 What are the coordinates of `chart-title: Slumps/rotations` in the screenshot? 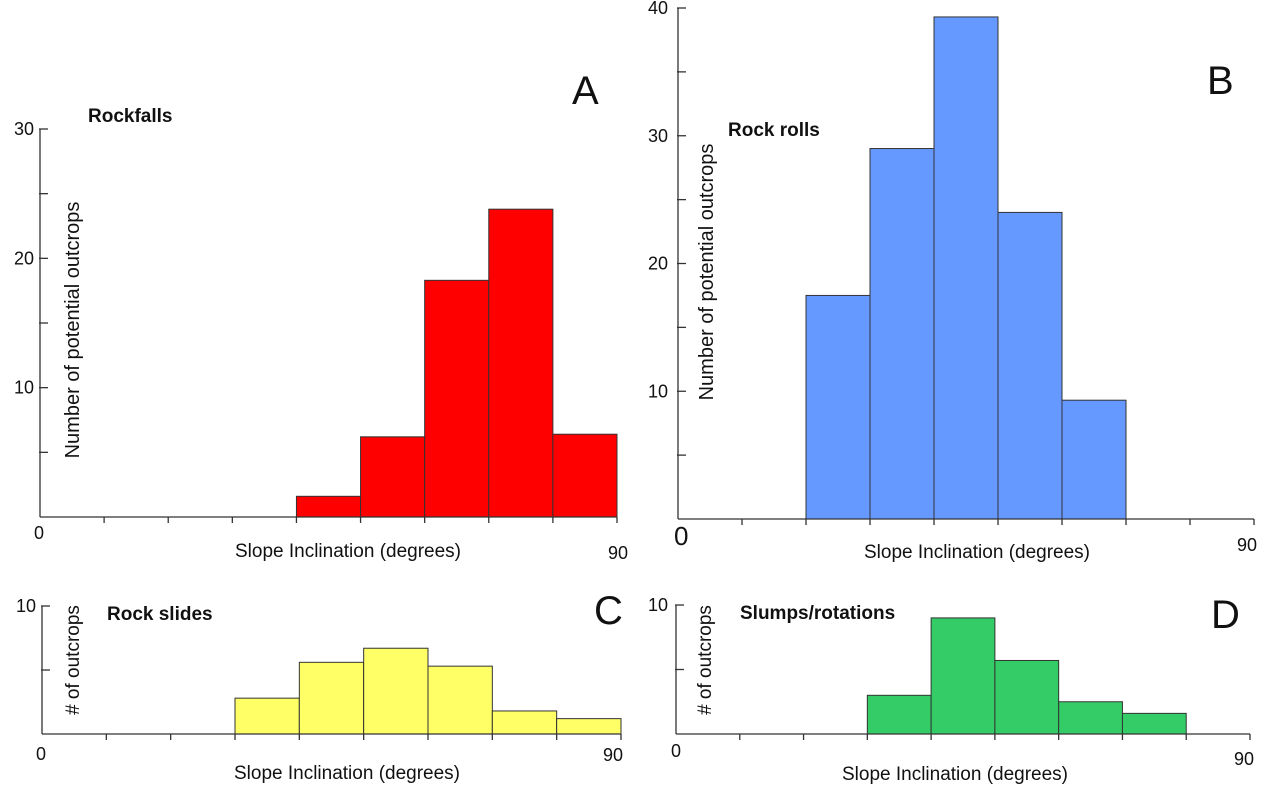 It's located at (817, 613).